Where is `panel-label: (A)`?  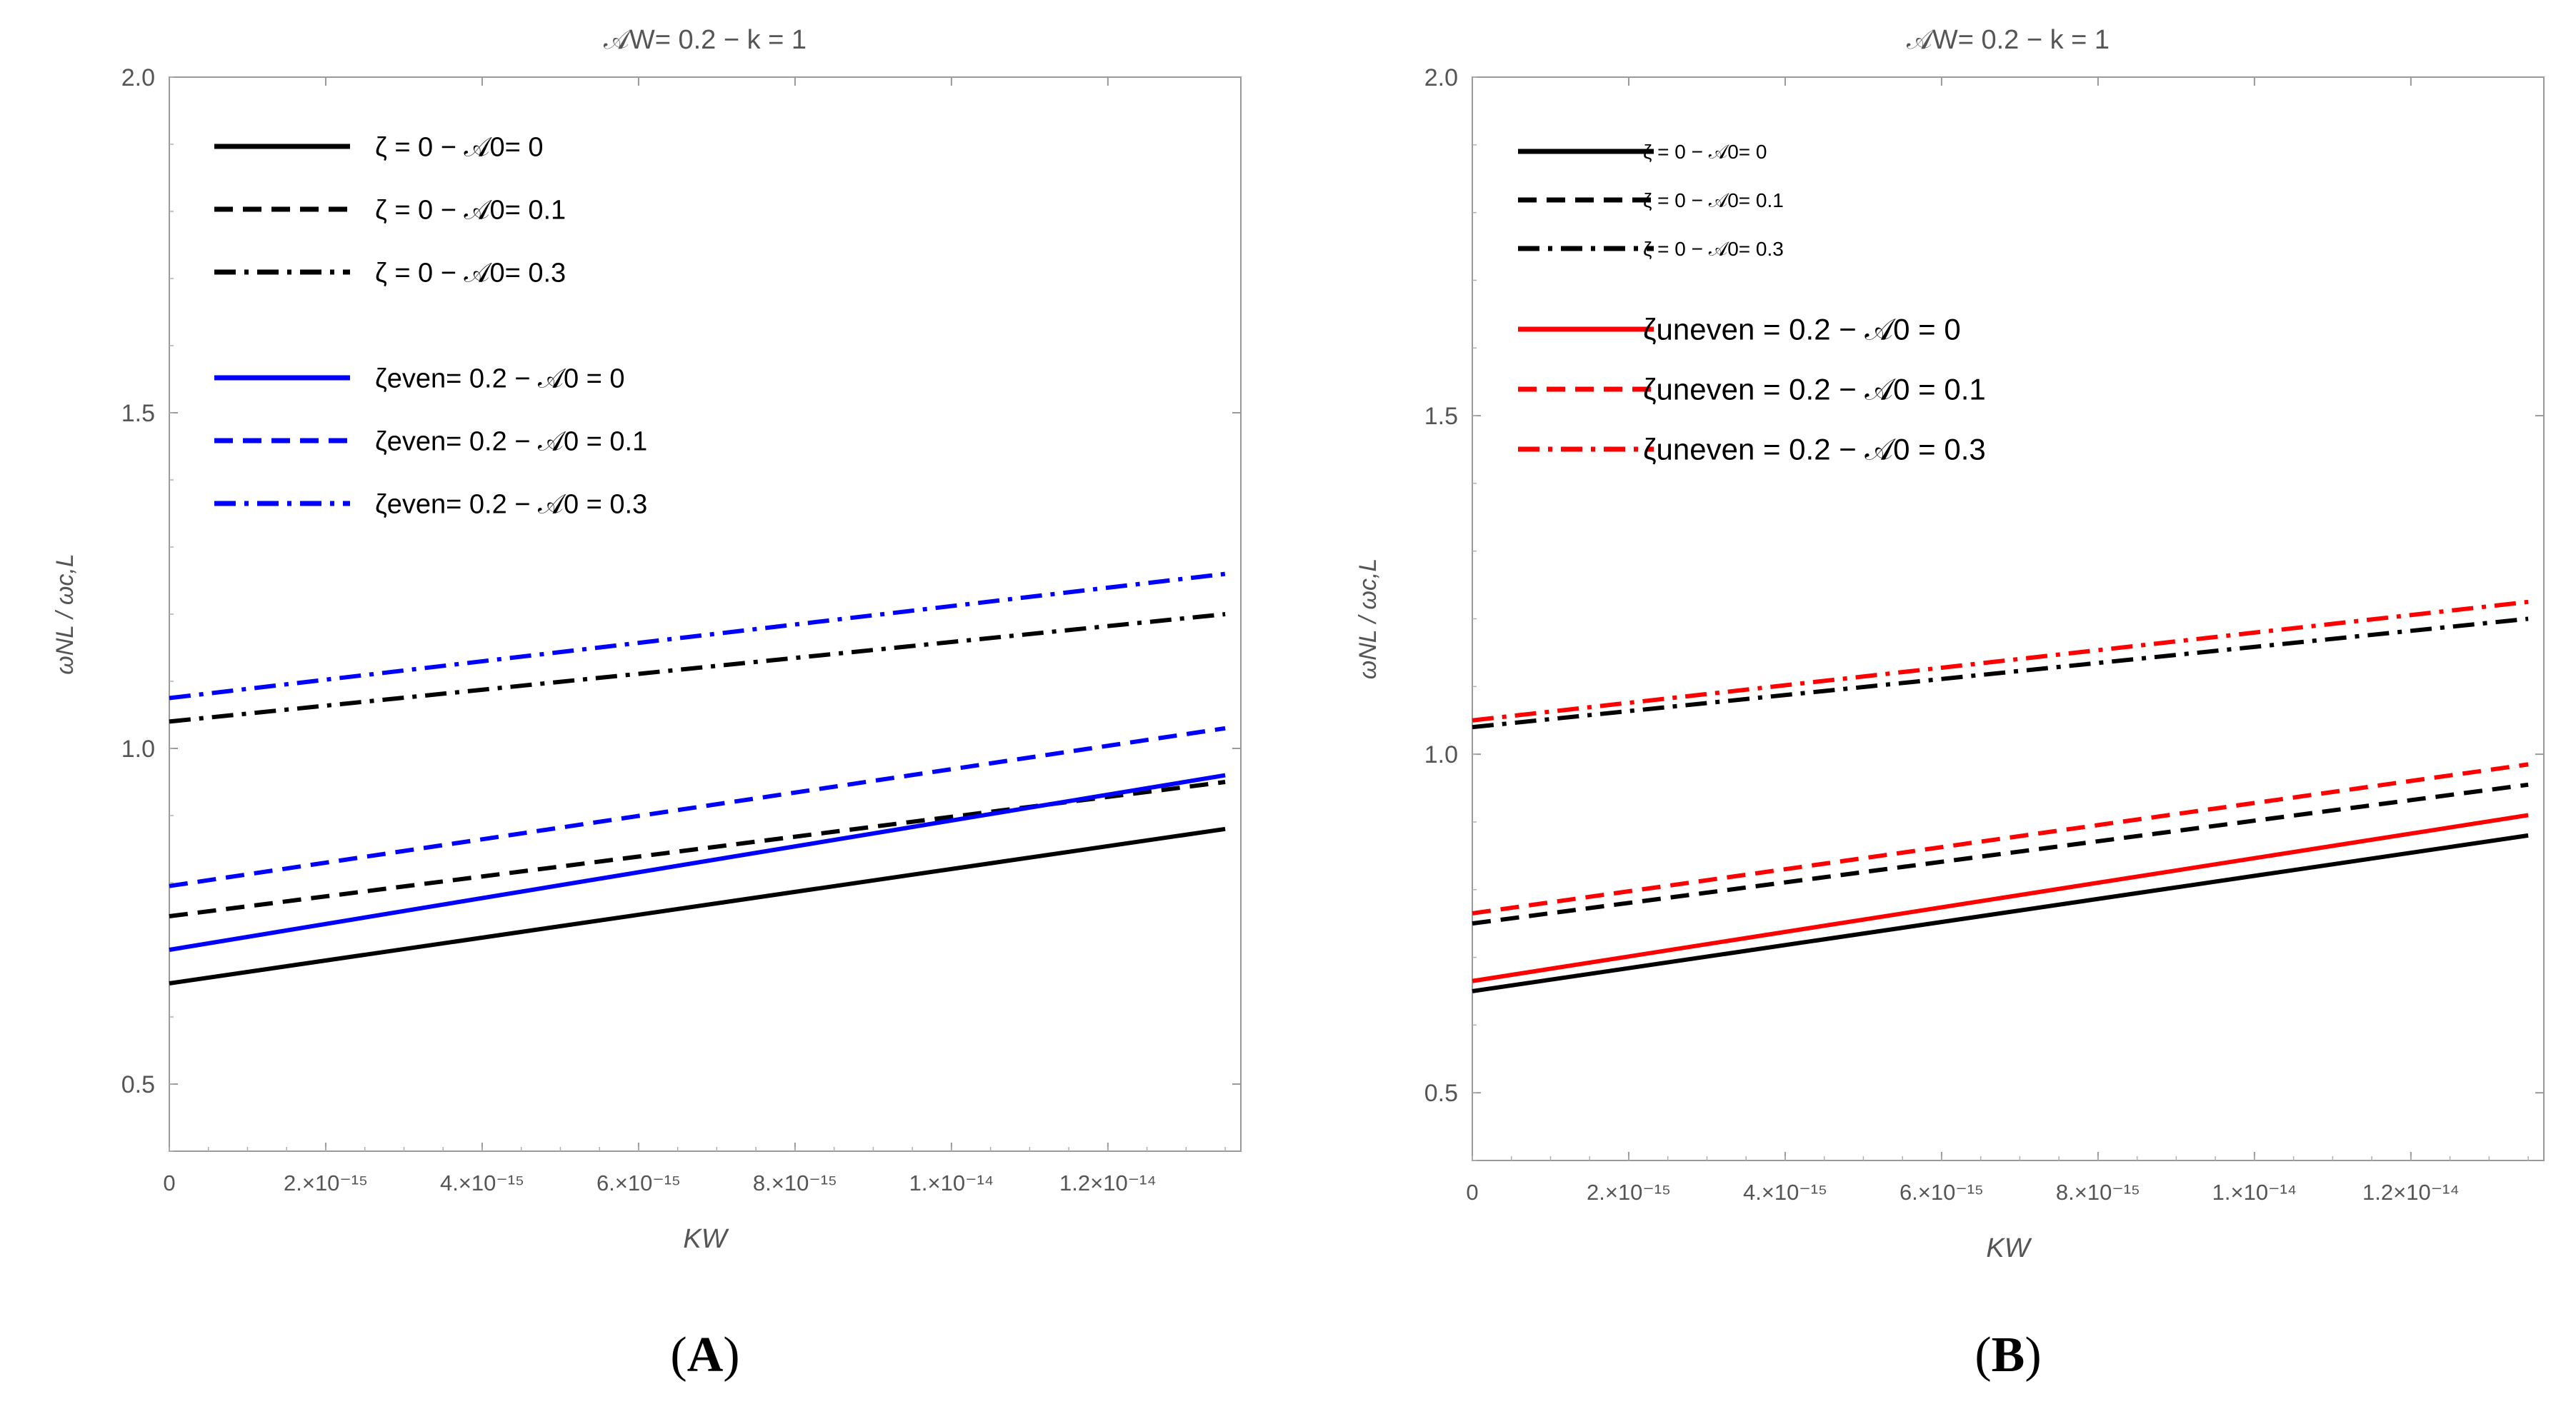 panel-label: (A) is located at coordinates (704, 1355).